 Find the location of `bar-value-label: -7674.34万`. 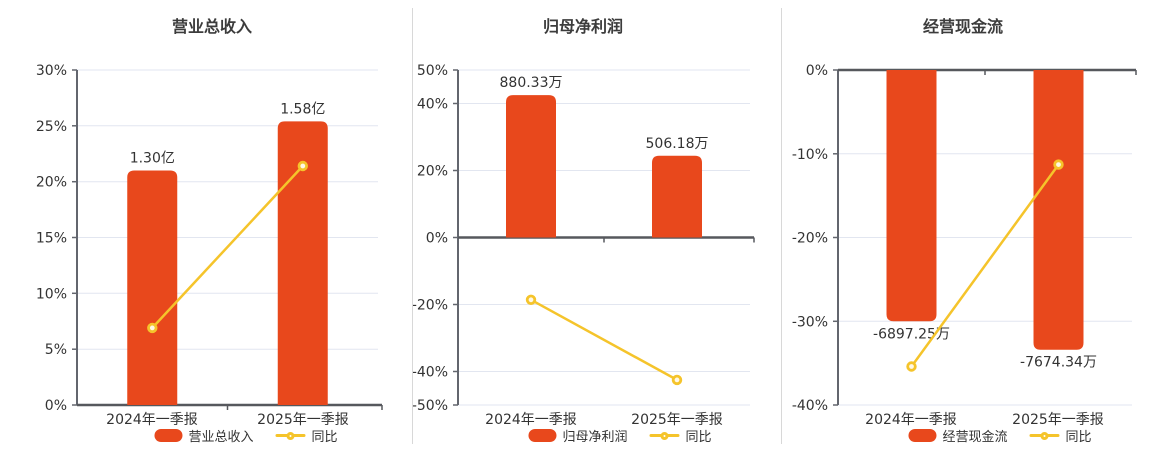

bar-value-label: -7674.34万 is located at coordinates (1058, 363).